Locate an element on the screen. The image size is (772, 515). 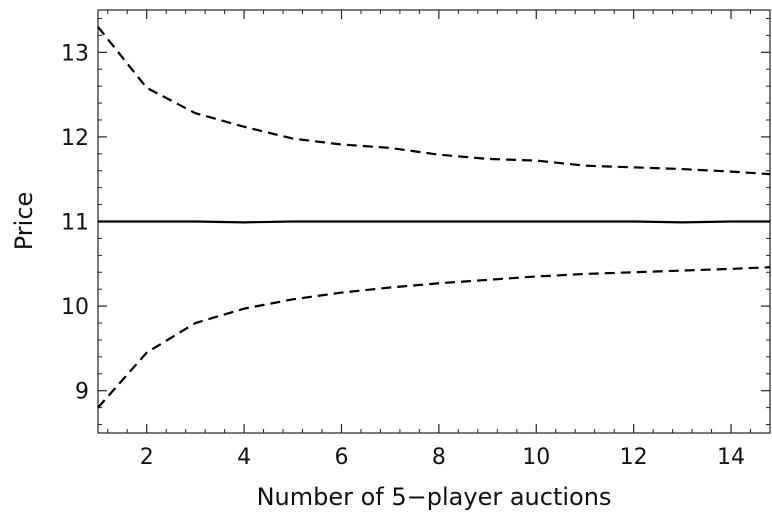
x-tick-label: 12 is located at coordinates (634, 457).